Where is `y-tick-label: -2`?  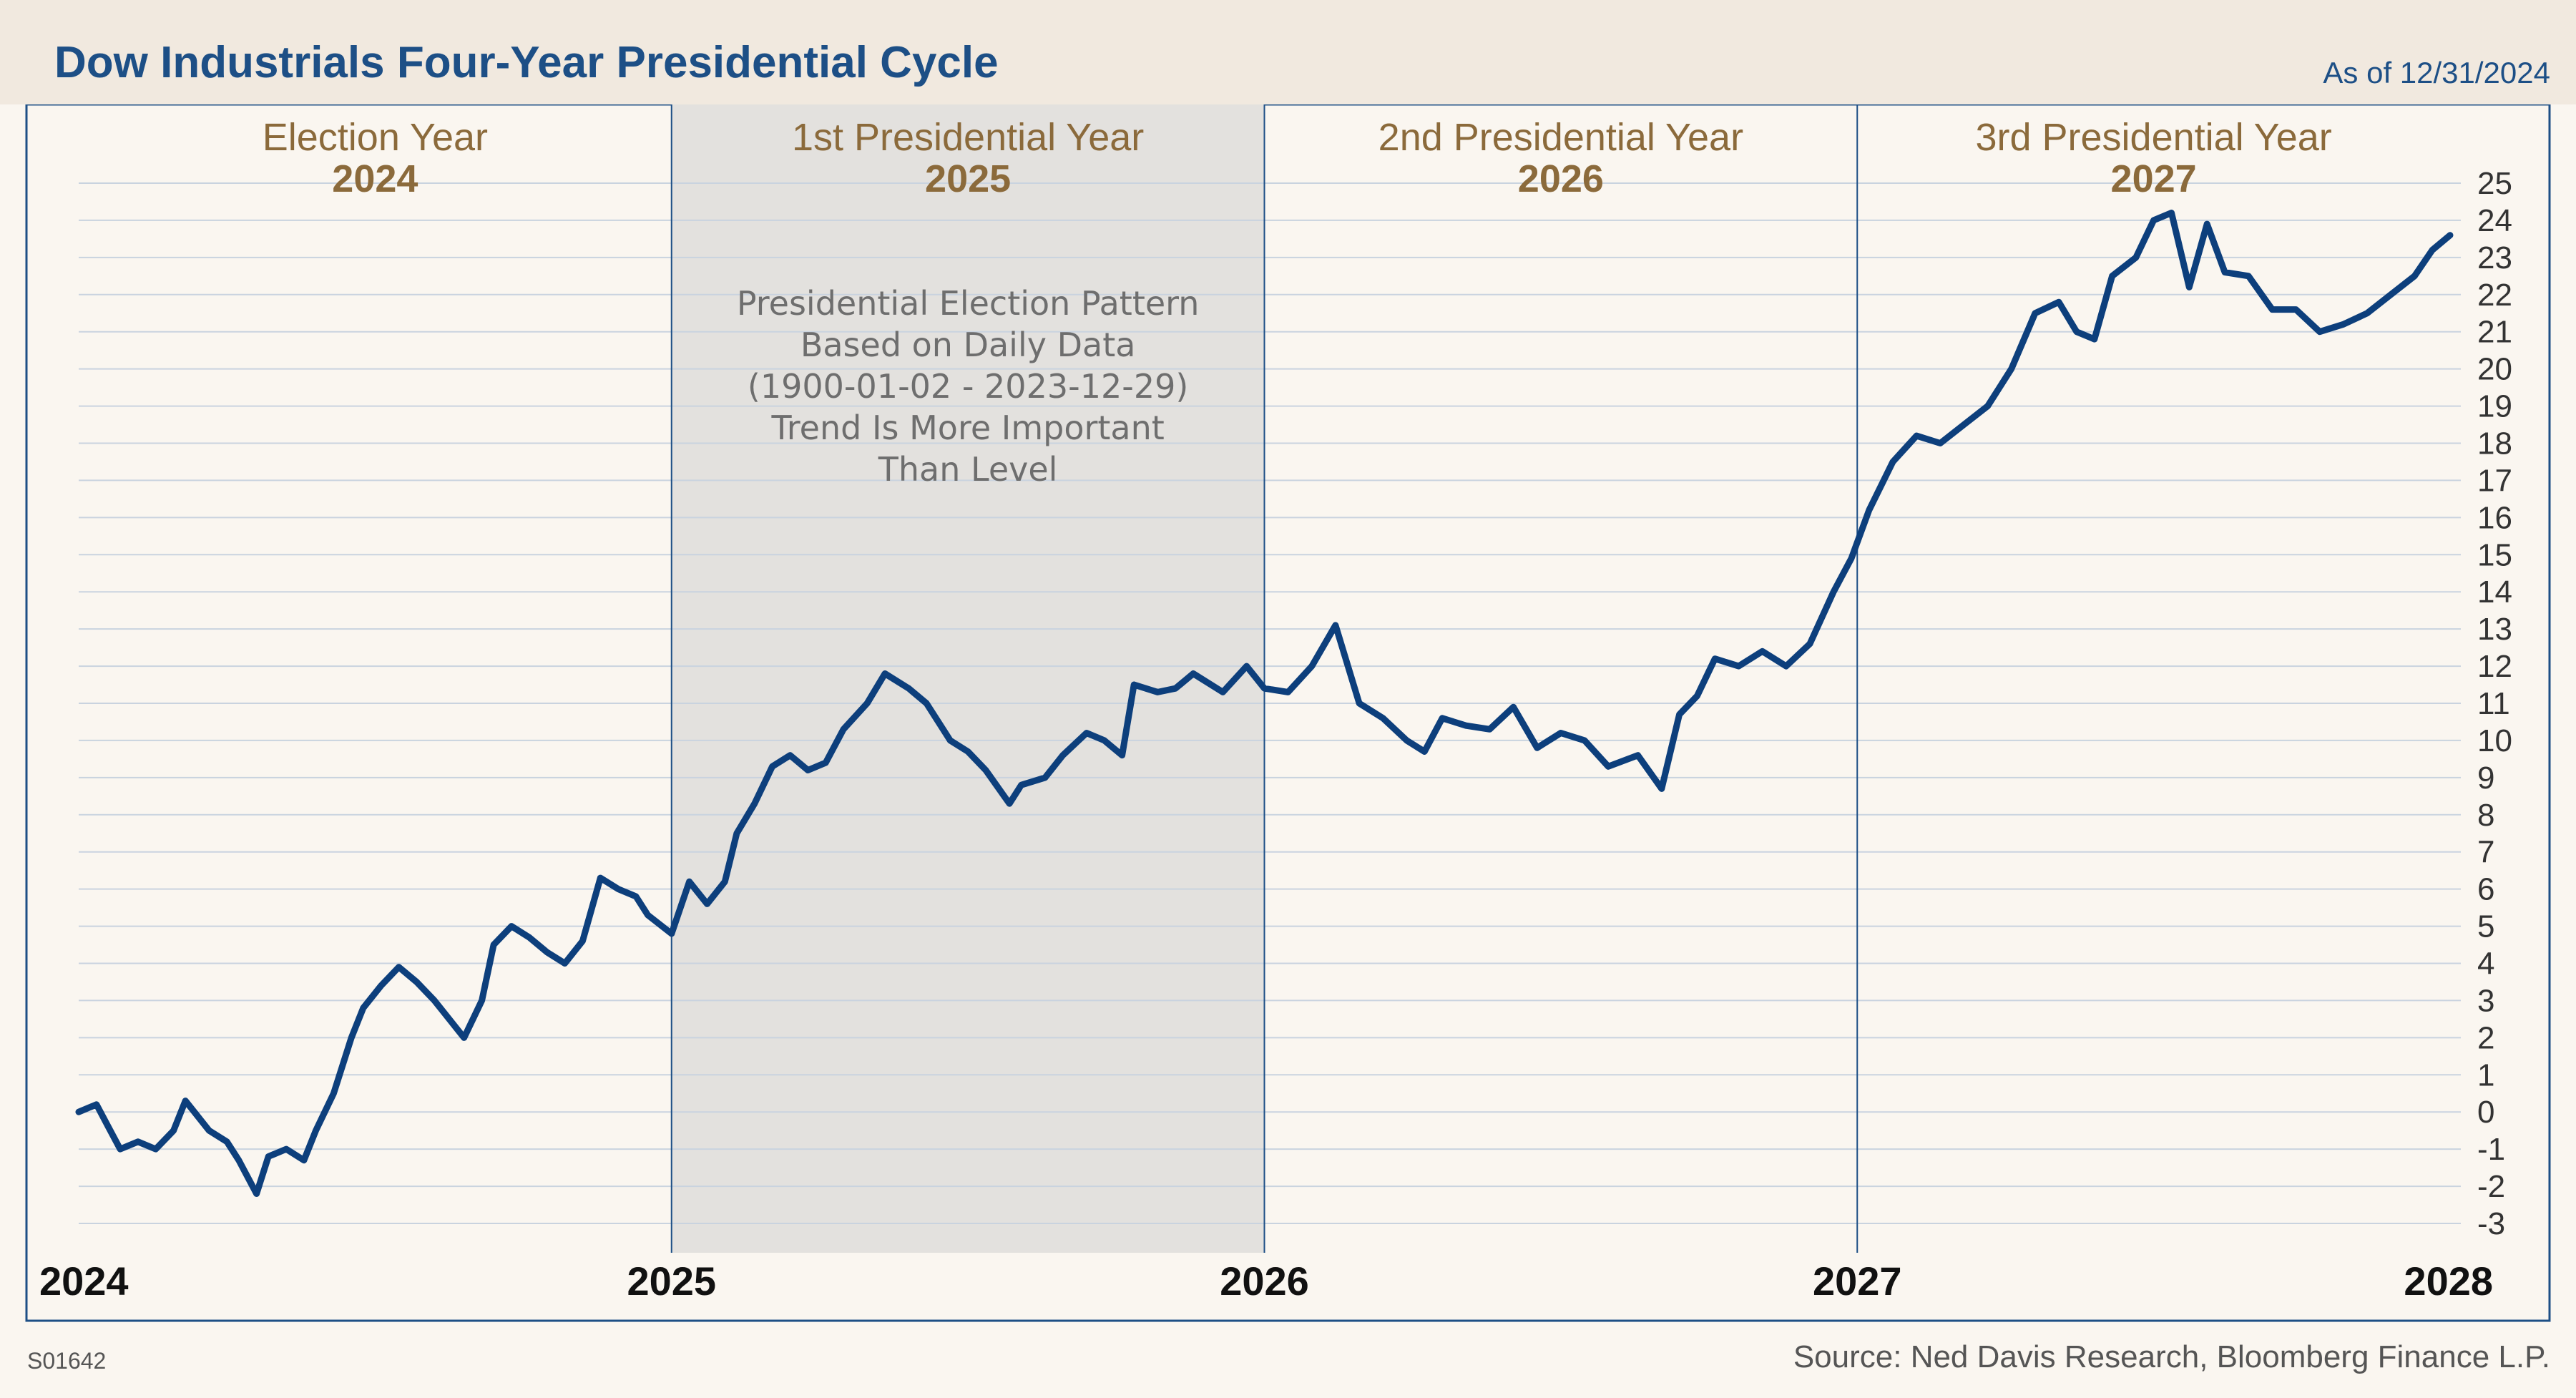 y-tick-label: -2 is located at coordinates (2491, 1186).